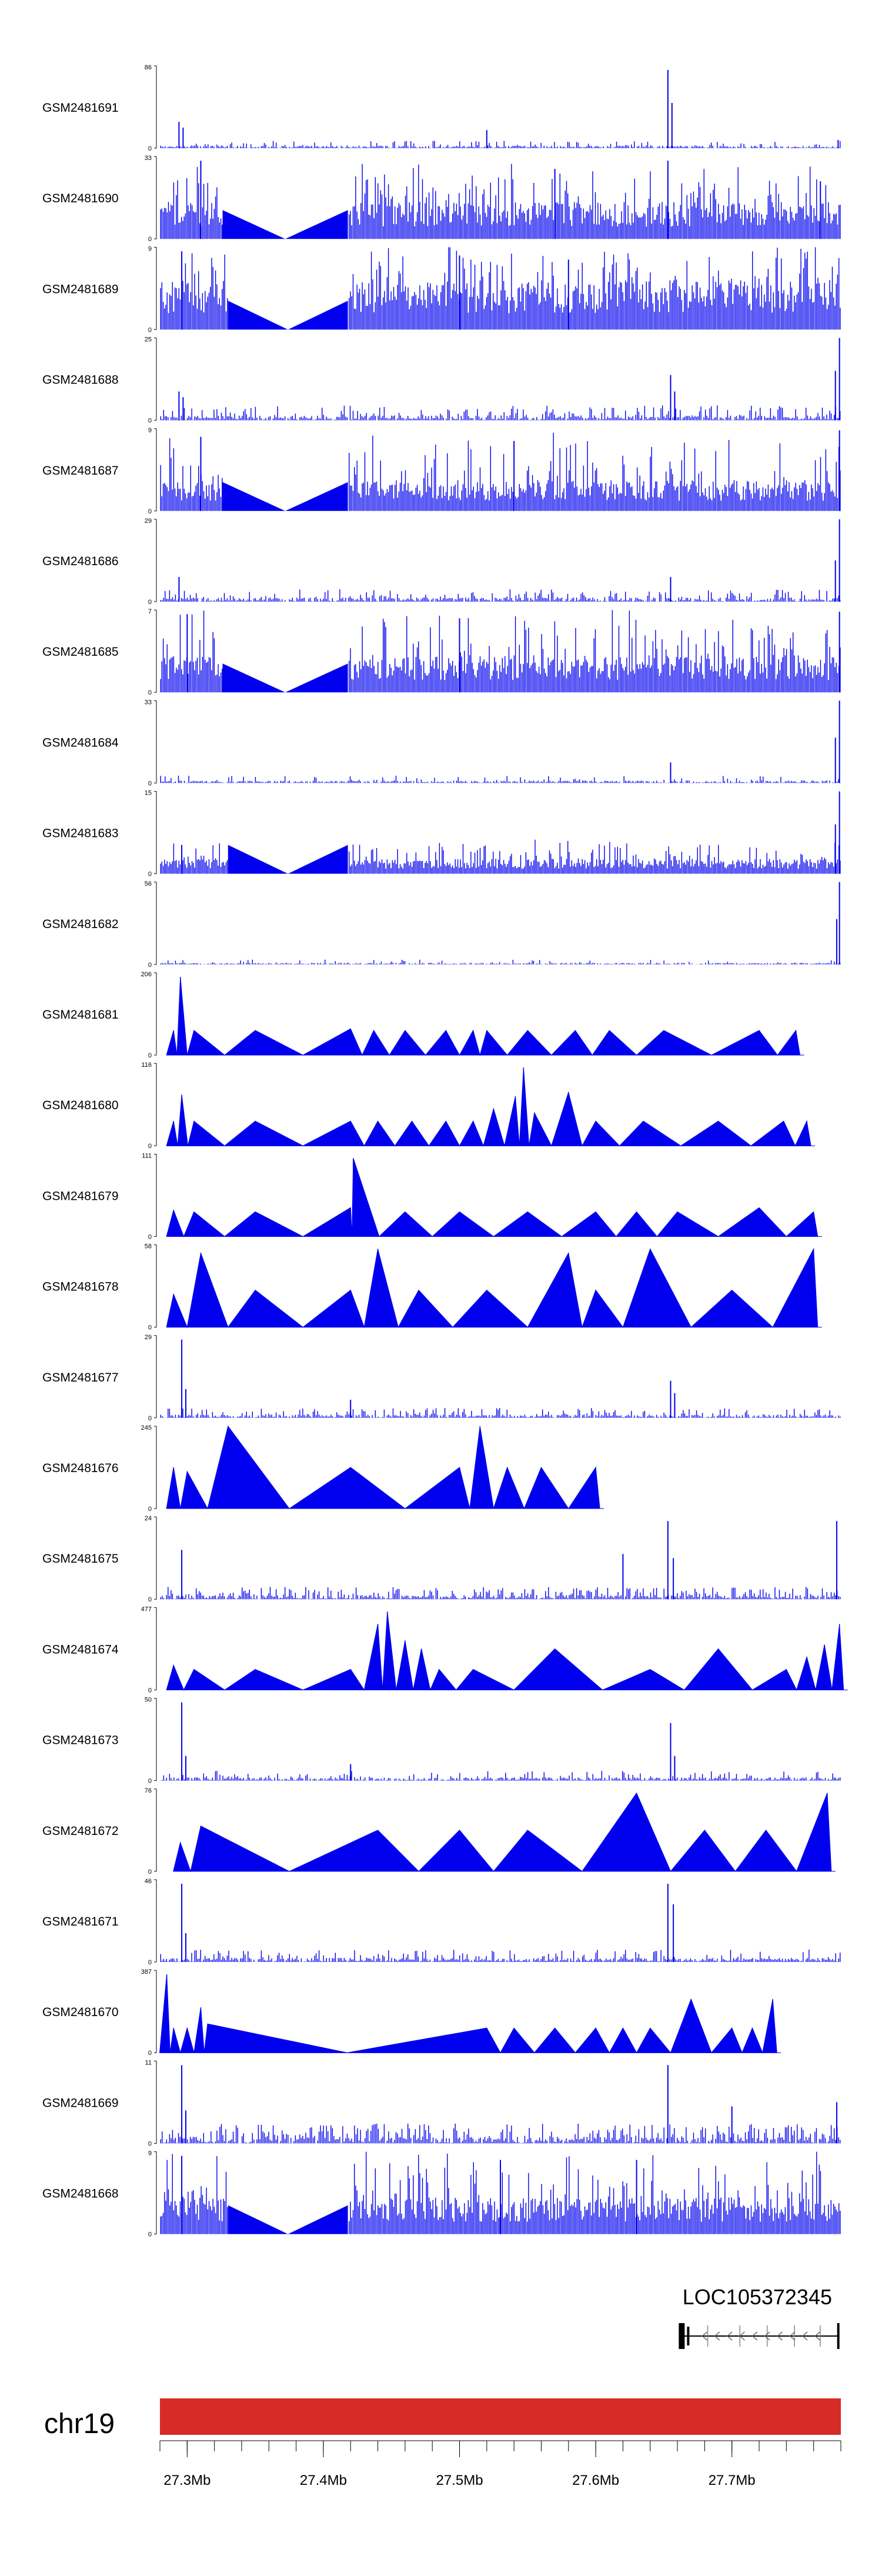  Describe the element at coordinates (148, 67) in the screenshot. I see `y-max-label: 86` at that location.